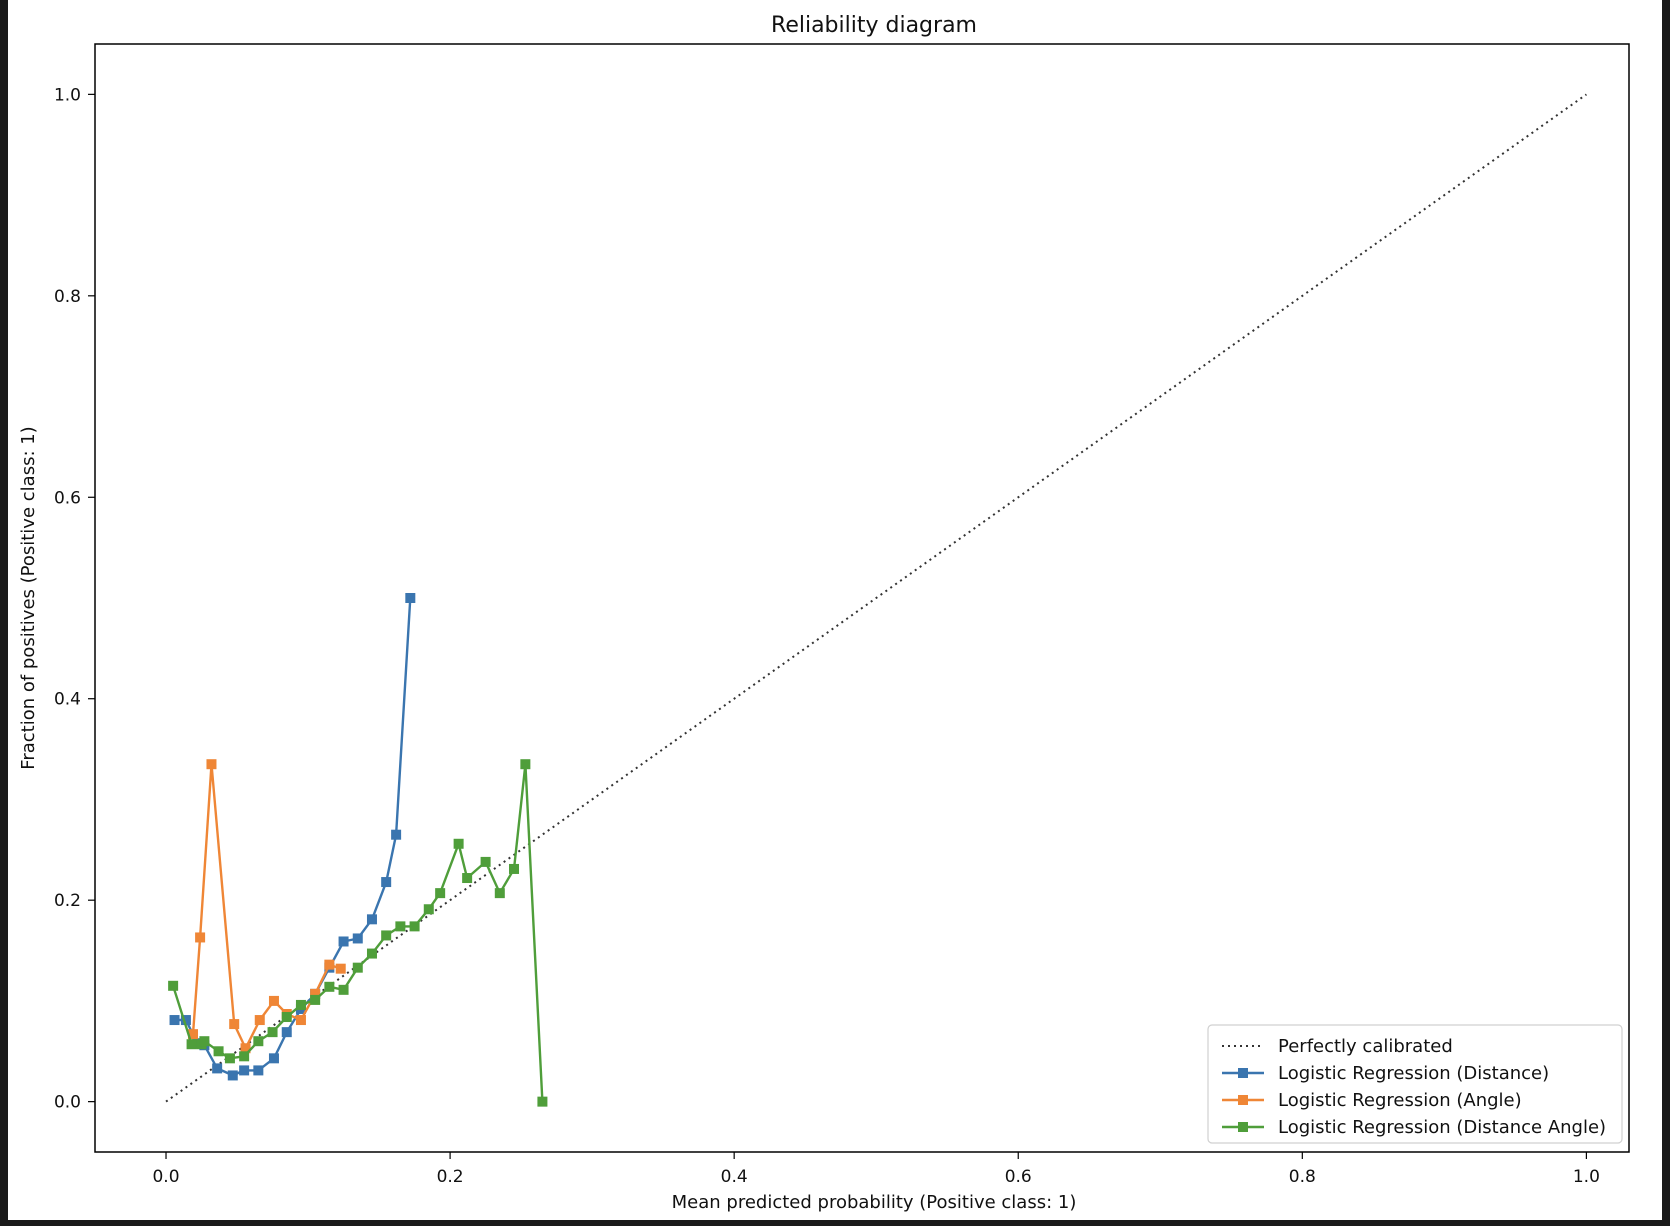 The height and width of the screenshot is (1226, 1670). Describe the element at coordinates (67, 901) in the screenshot. I see `y-tick-label: 0.2` at that location.